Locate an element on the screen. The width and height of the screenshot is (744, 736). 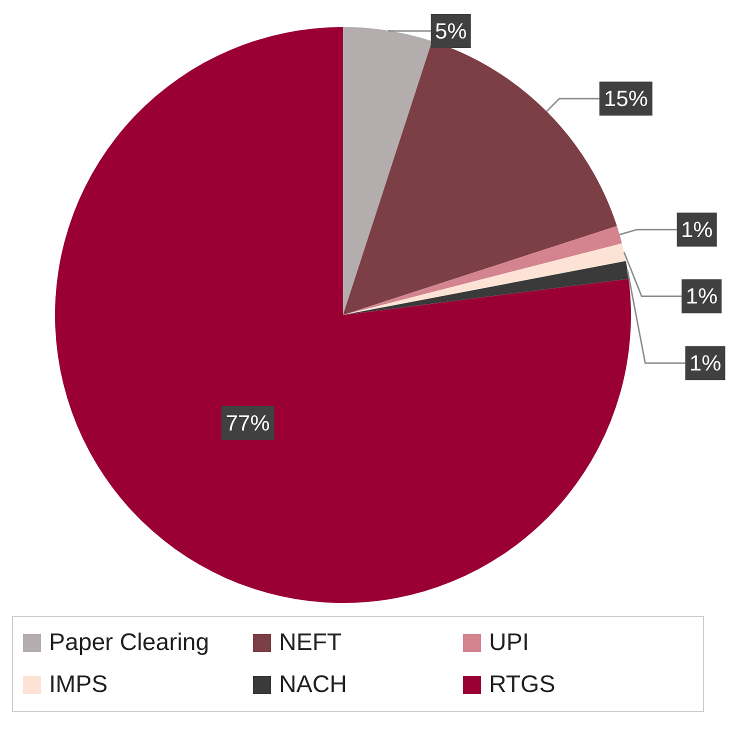
legend-label: NEFT is located at coordinates (310, 643).